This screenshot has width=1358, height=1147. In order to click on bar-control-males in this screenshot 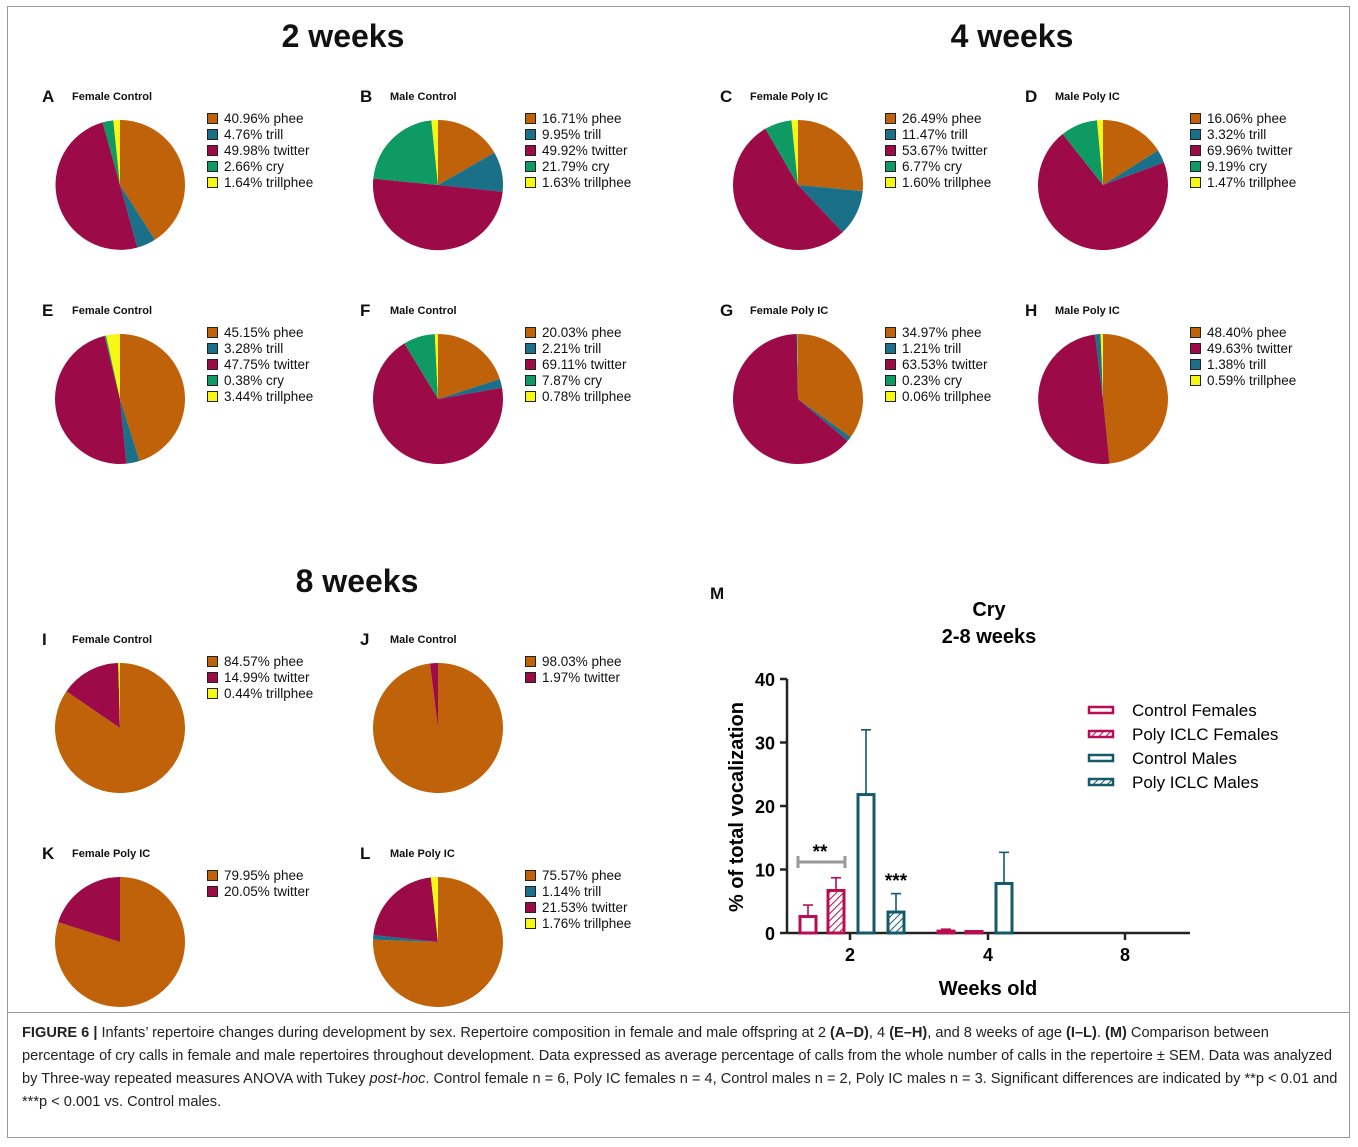, I will do `click(866, 864)`.